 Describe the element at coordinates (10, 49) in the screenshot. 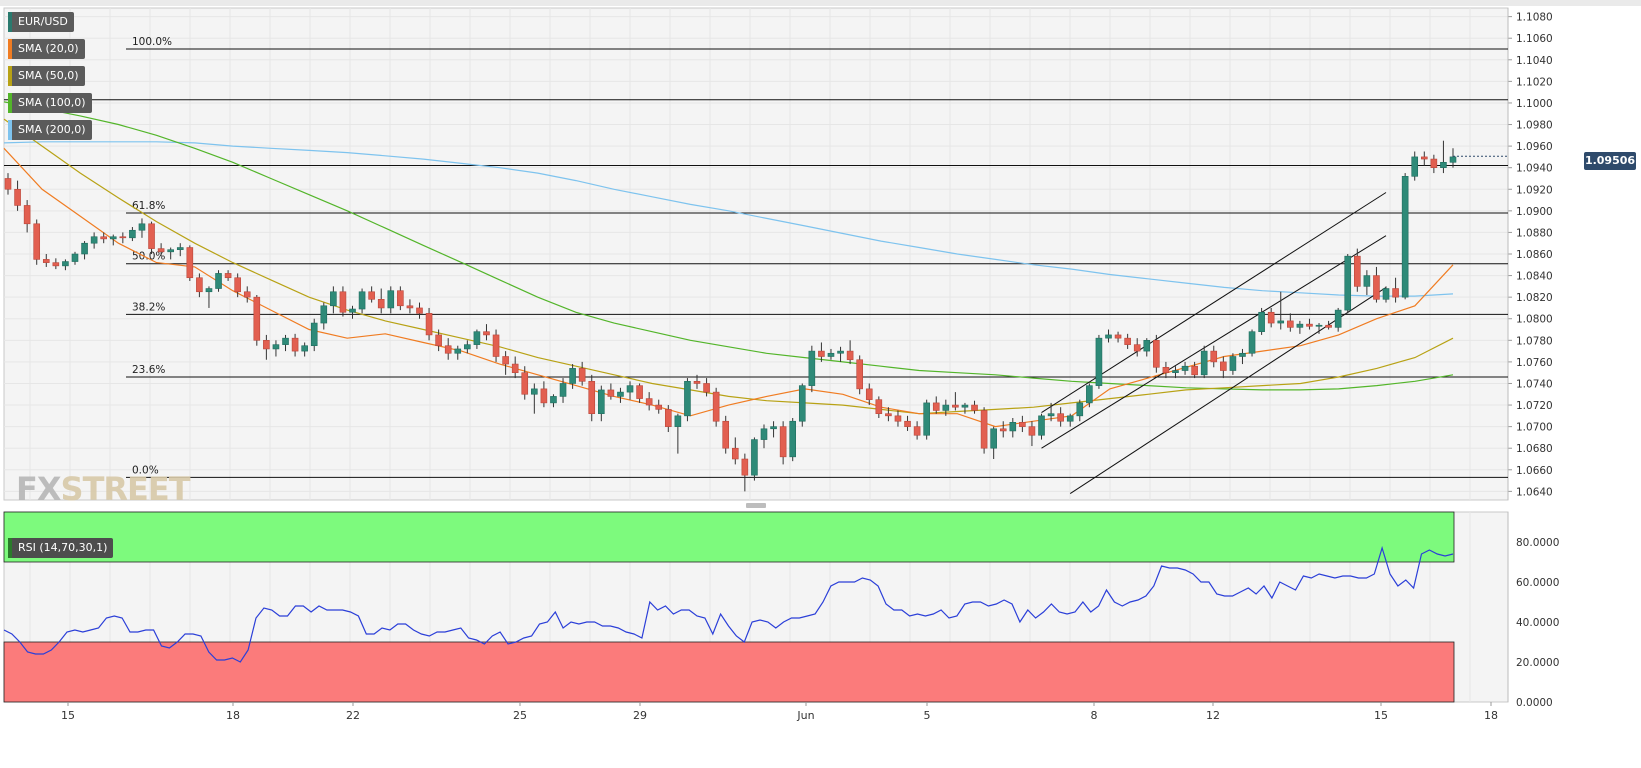

I see `legend-swatch-sma20` at that location.